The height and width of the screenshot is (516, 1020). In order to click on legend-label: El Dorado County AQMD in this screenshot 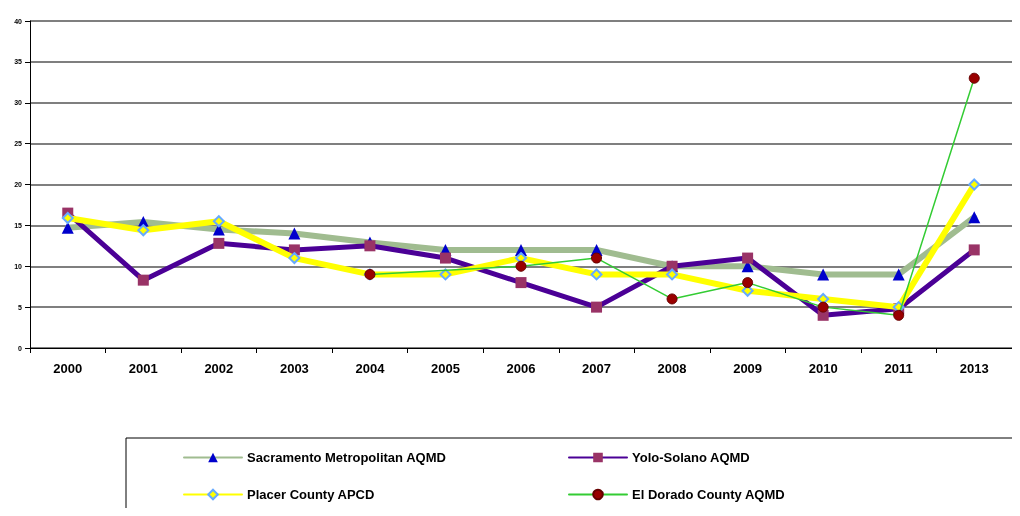, I will do `click(708, 494)`.